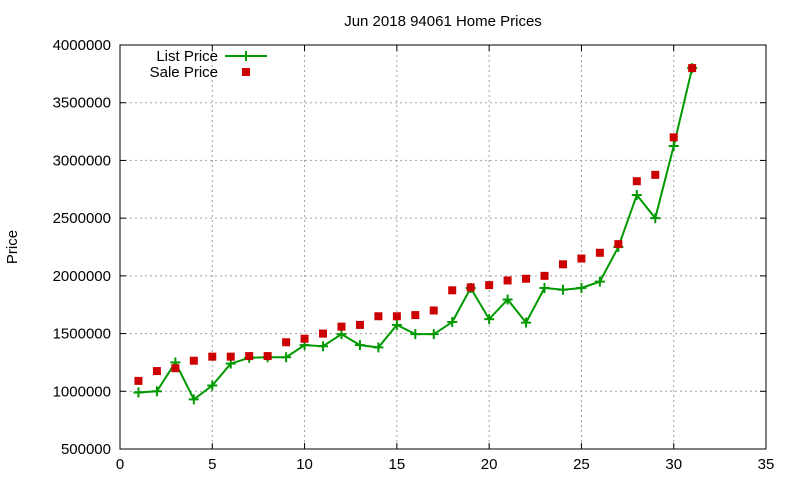 Image resolution: width=800 pixels, height=480 pixels. I want to click on legend-marker-sale-price, so click(246, 72).